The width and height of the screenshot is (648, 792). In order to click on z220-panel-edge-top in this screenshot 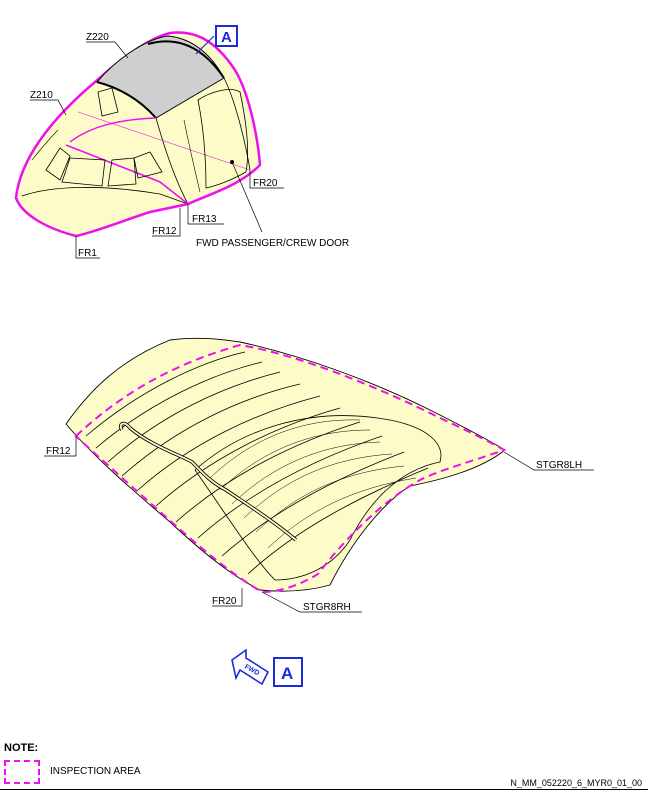, I will do `click(186, 59)`.